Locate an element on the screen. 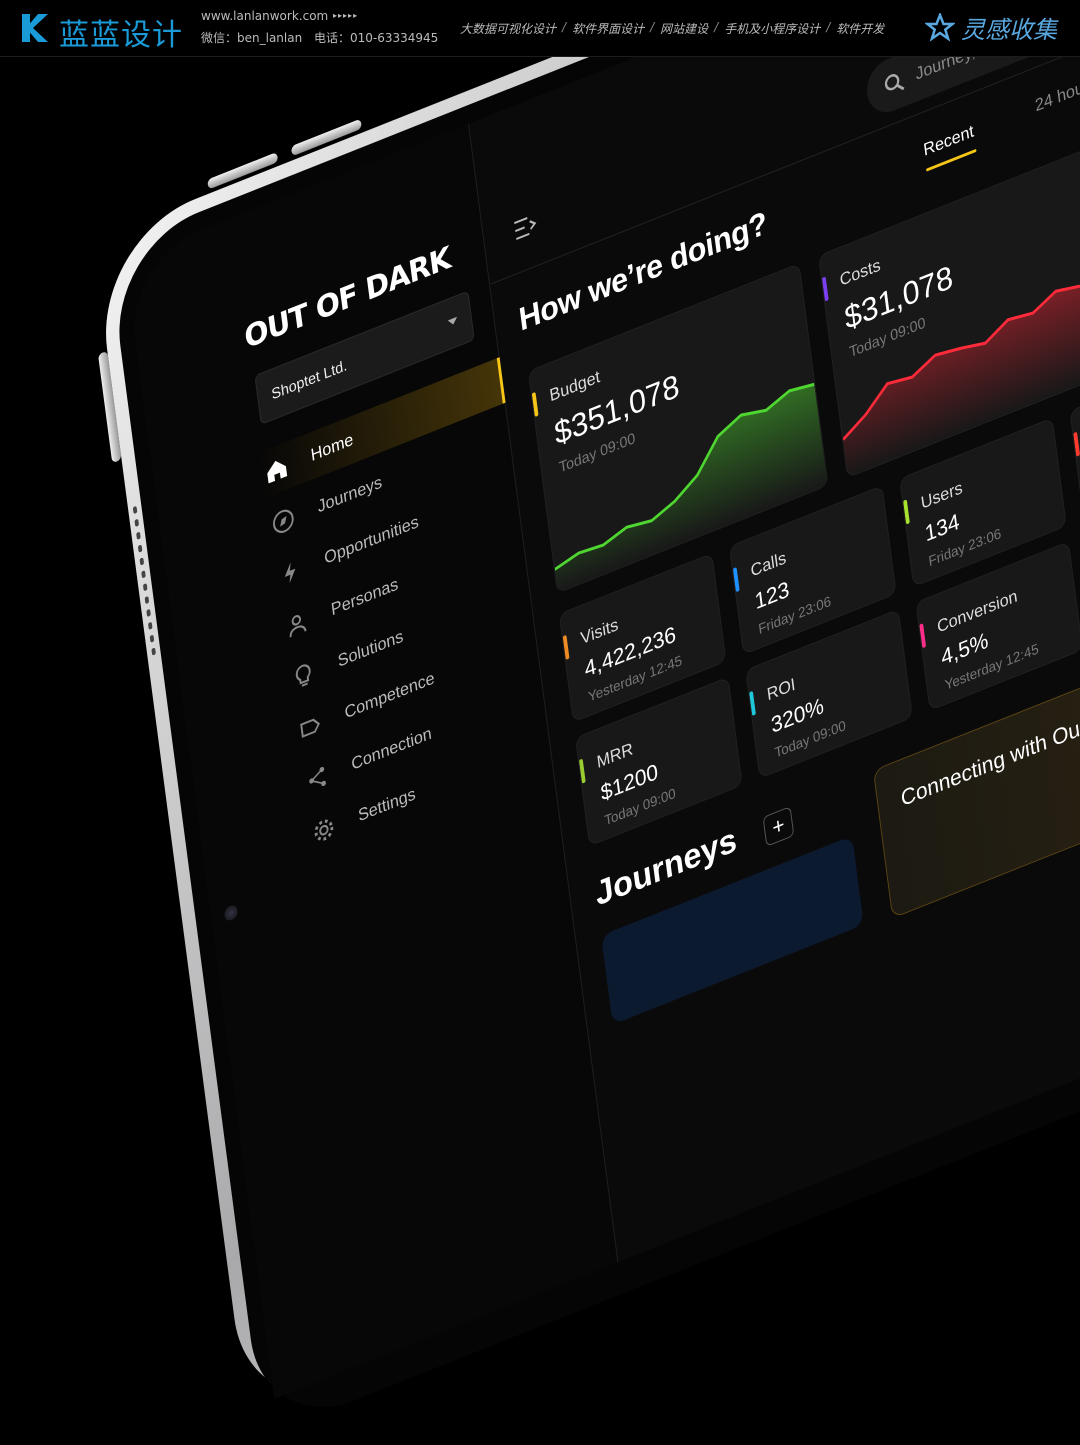 The width and height of the screenshot is (1080, 1445). service-link: 软件界面设计 is located at coordinates (608, 29).